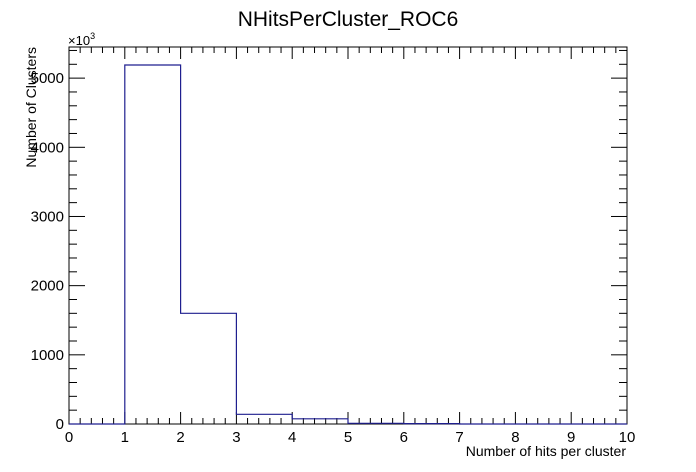 The image size is (696, 472). What do you see at coordinates (348, 19) in the screenshot?
I see `chart-title: NHitsPerCluster_ROC6` at bounding box center [348, 19].